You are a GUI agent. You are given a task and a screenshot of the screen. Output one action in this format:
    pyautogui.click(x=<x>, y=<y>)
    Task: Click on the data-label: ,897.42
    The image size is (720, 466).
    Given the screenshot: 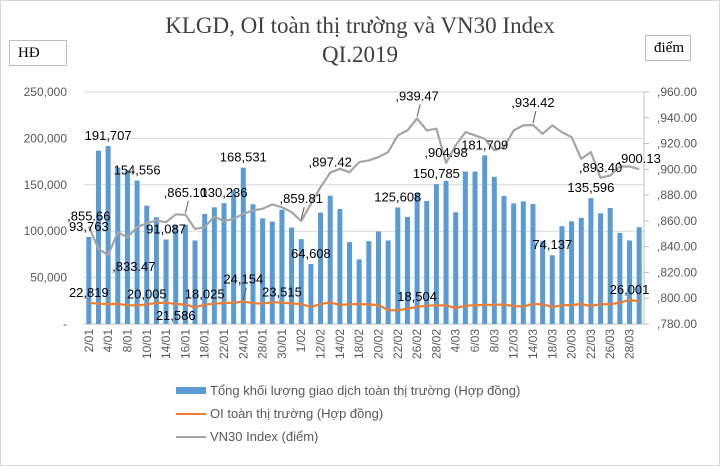 What is the action you would take?
    pyautogui.click(x=330, y=162)
    